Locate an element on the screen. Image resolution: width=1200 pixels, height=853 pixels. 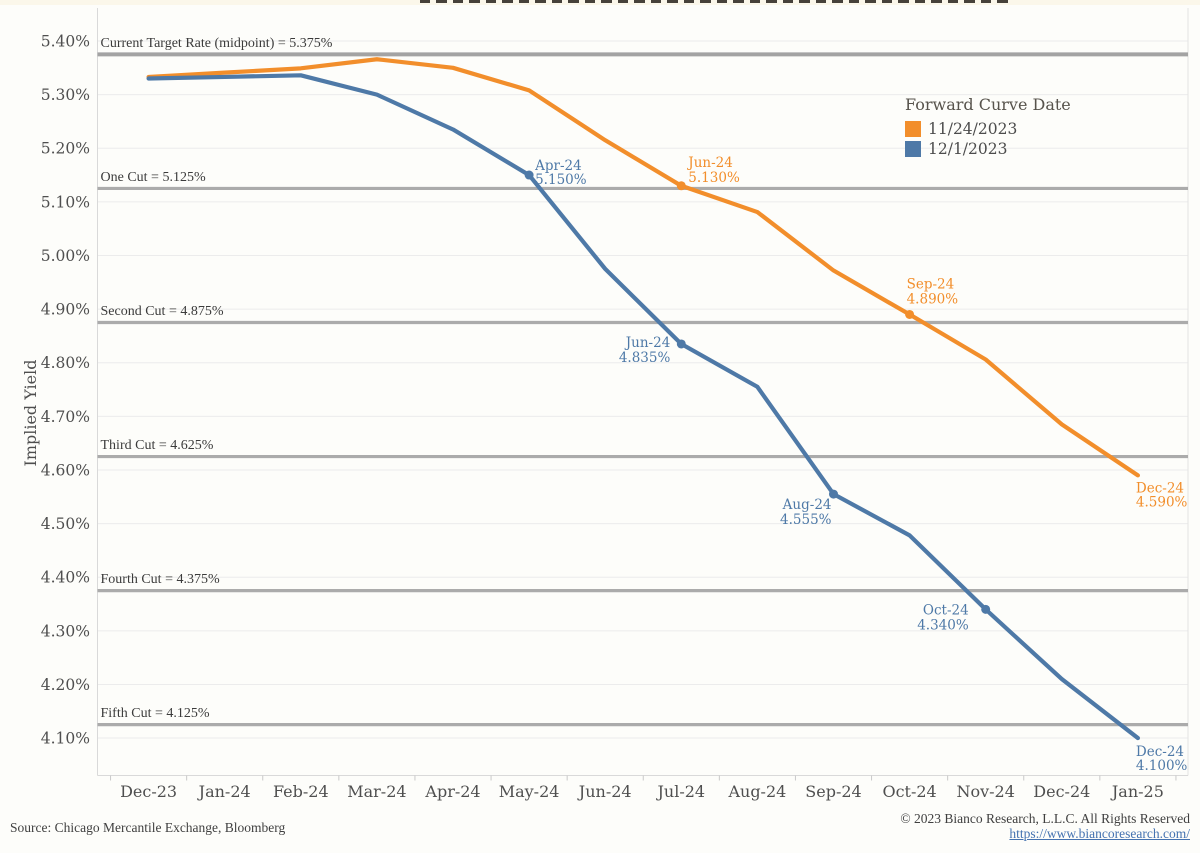
x-tick-label: Mar-24 is located at coordinates (376, 791).